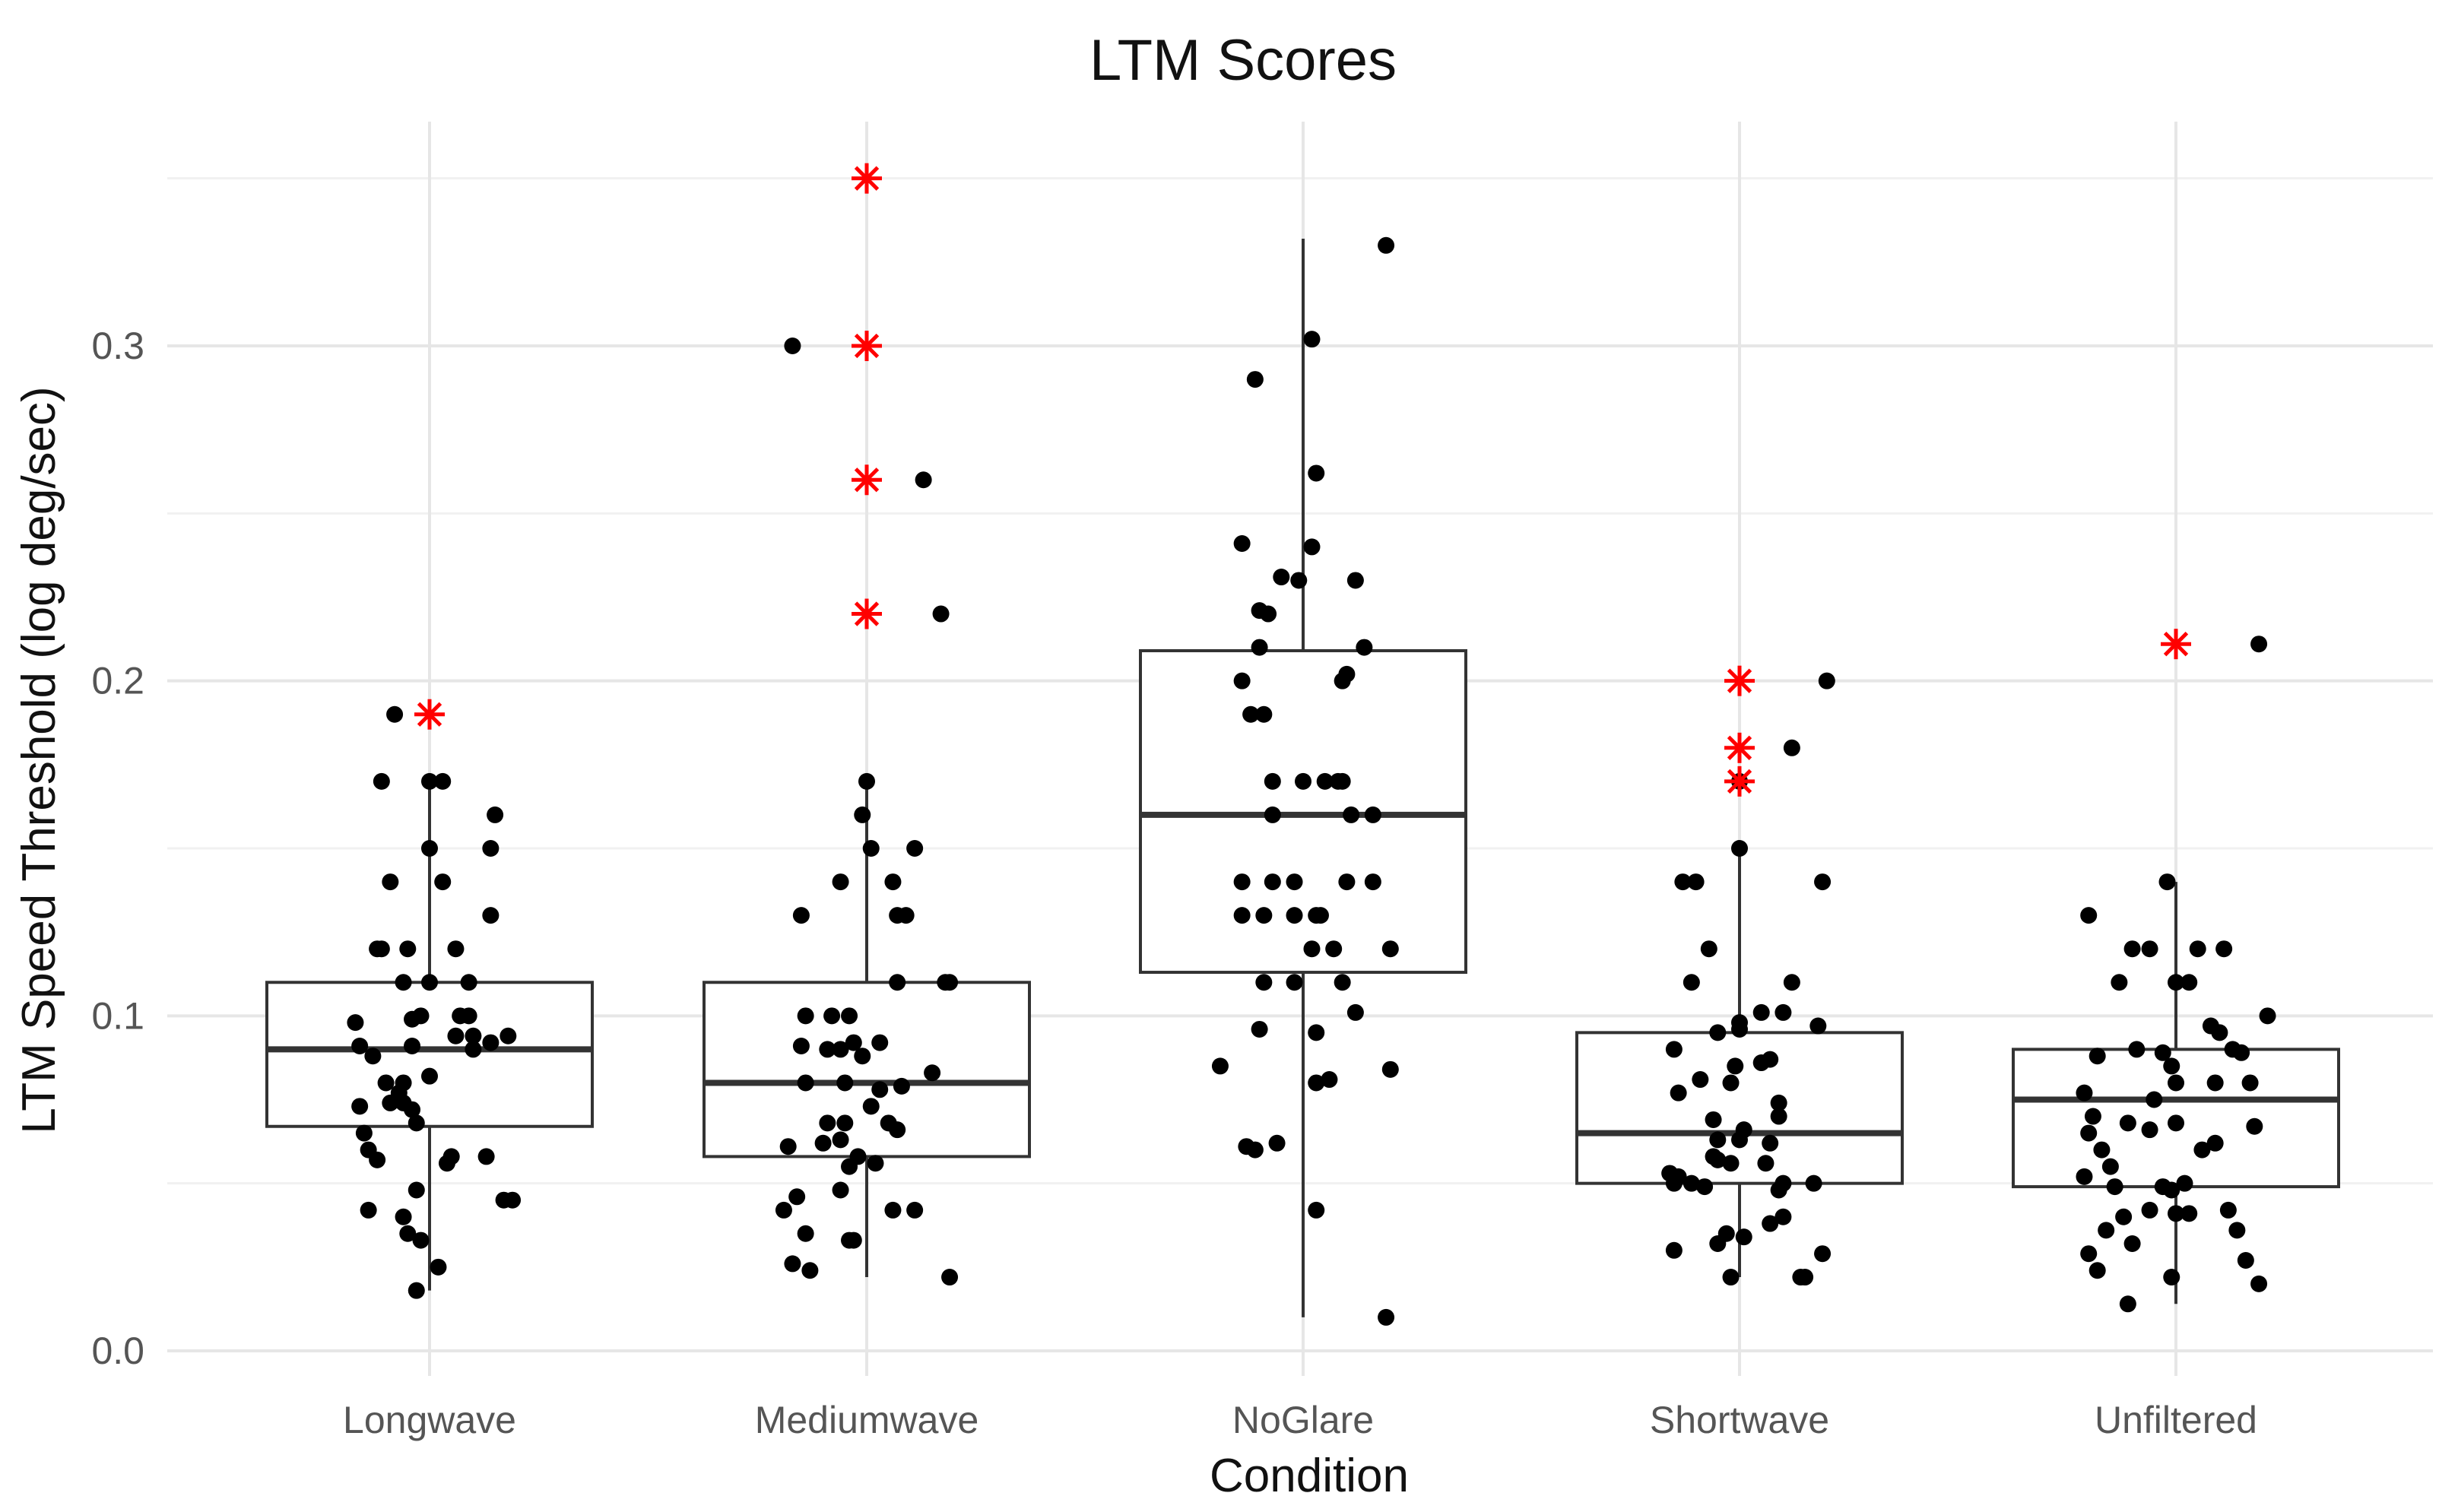 Image resolution: width=2458 pixels, height=1512 pixels. I want to click on x-tick-label: Unfiltered, so click(2176, 1420).